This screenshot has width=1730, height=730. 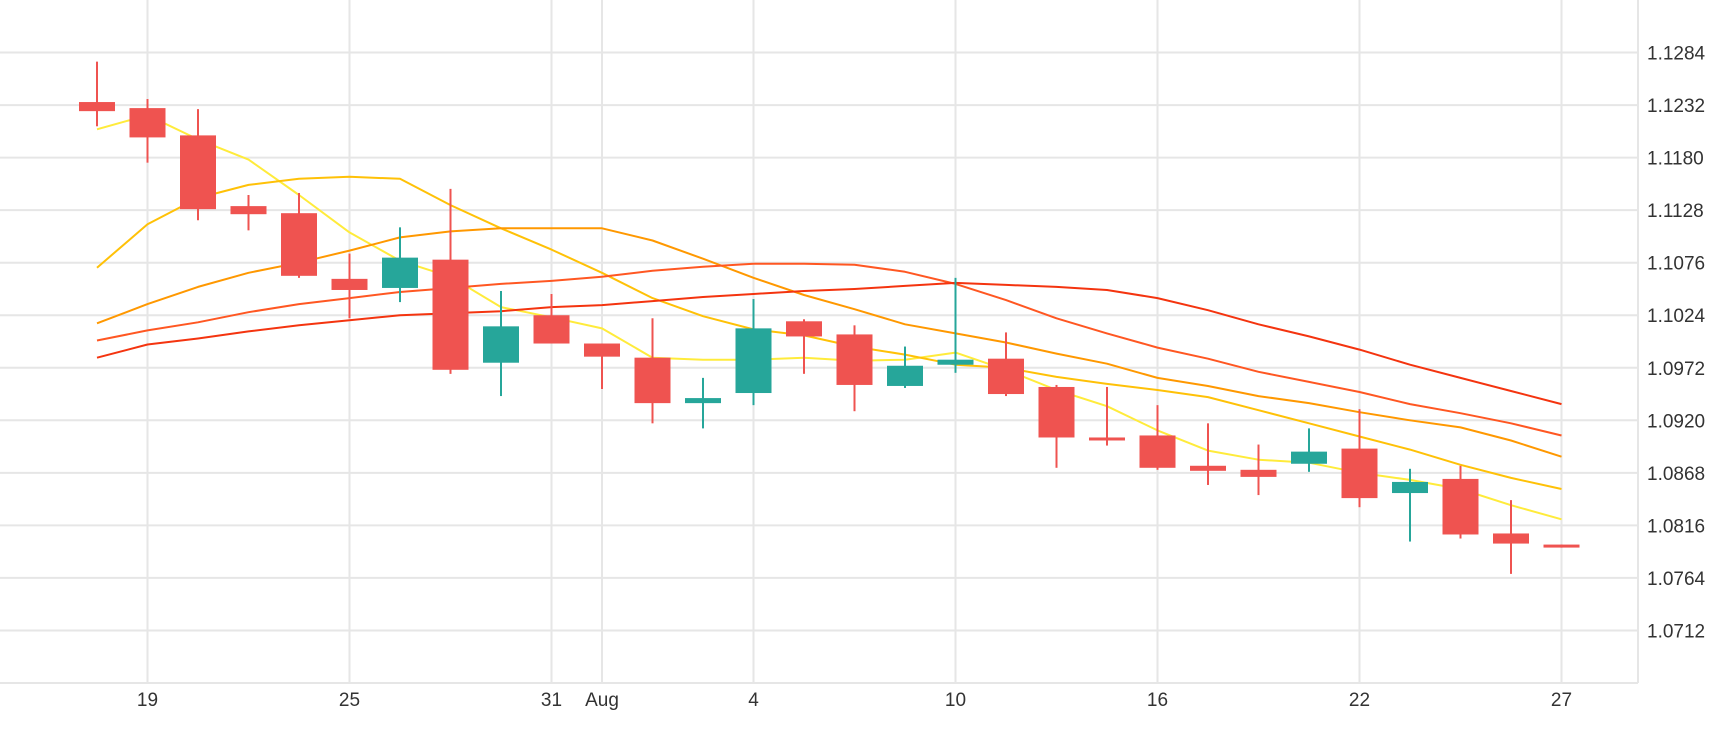 What do you see at coordinates (1676, 54) in the screenshot?
I see `y-tick-label: 1.1284` at bounding box center [1676, 54].